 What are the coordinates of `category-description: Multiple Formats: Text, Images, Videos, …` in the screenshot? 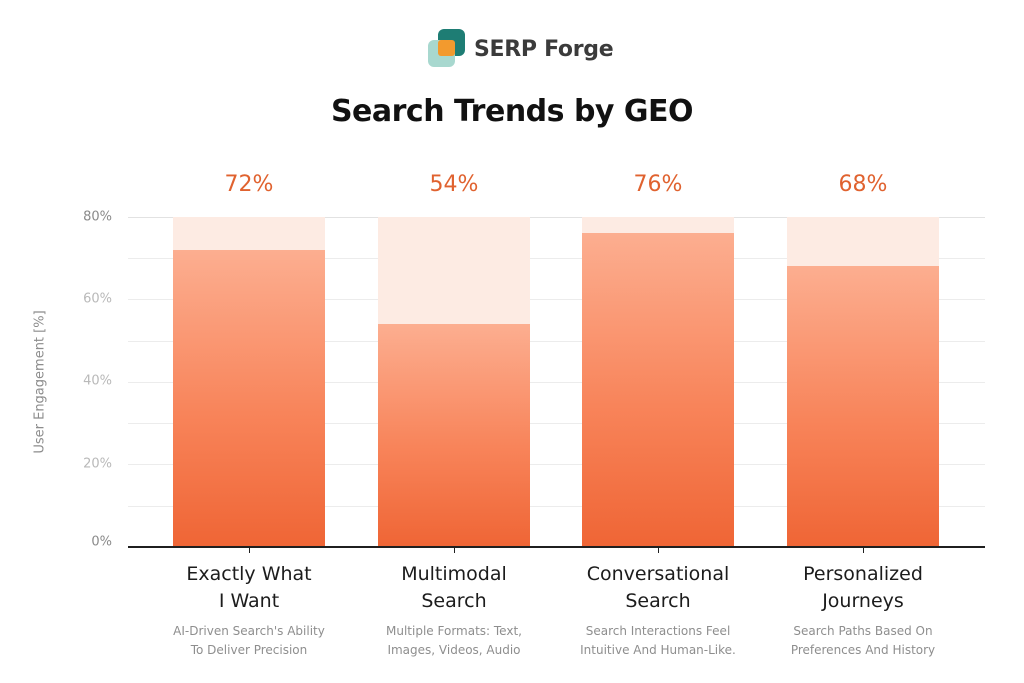 It's located at (454, 641).